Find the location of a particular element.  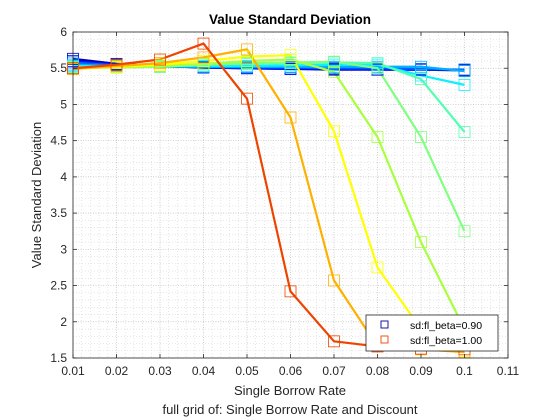

x-tick-label: 0.01 is located at coordinates (73, 371).